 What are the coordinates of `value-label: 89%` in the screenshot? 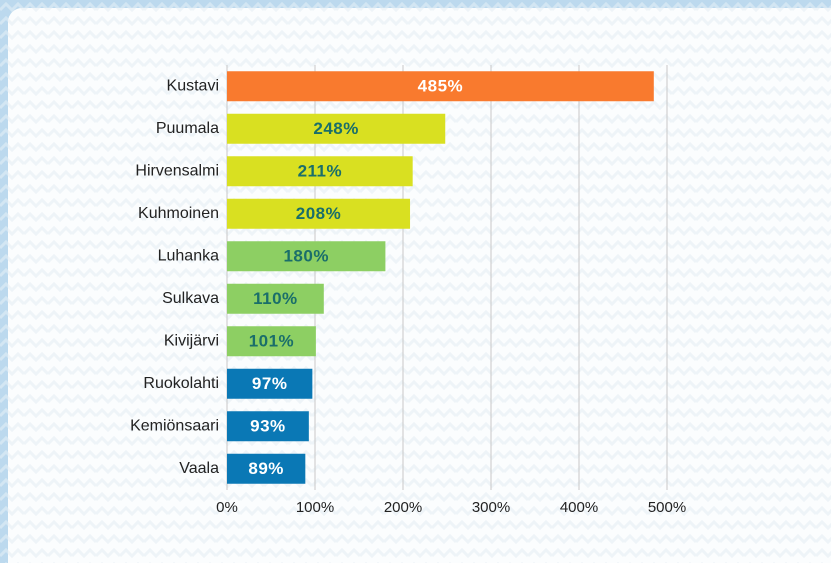 It's located at (266, 468).